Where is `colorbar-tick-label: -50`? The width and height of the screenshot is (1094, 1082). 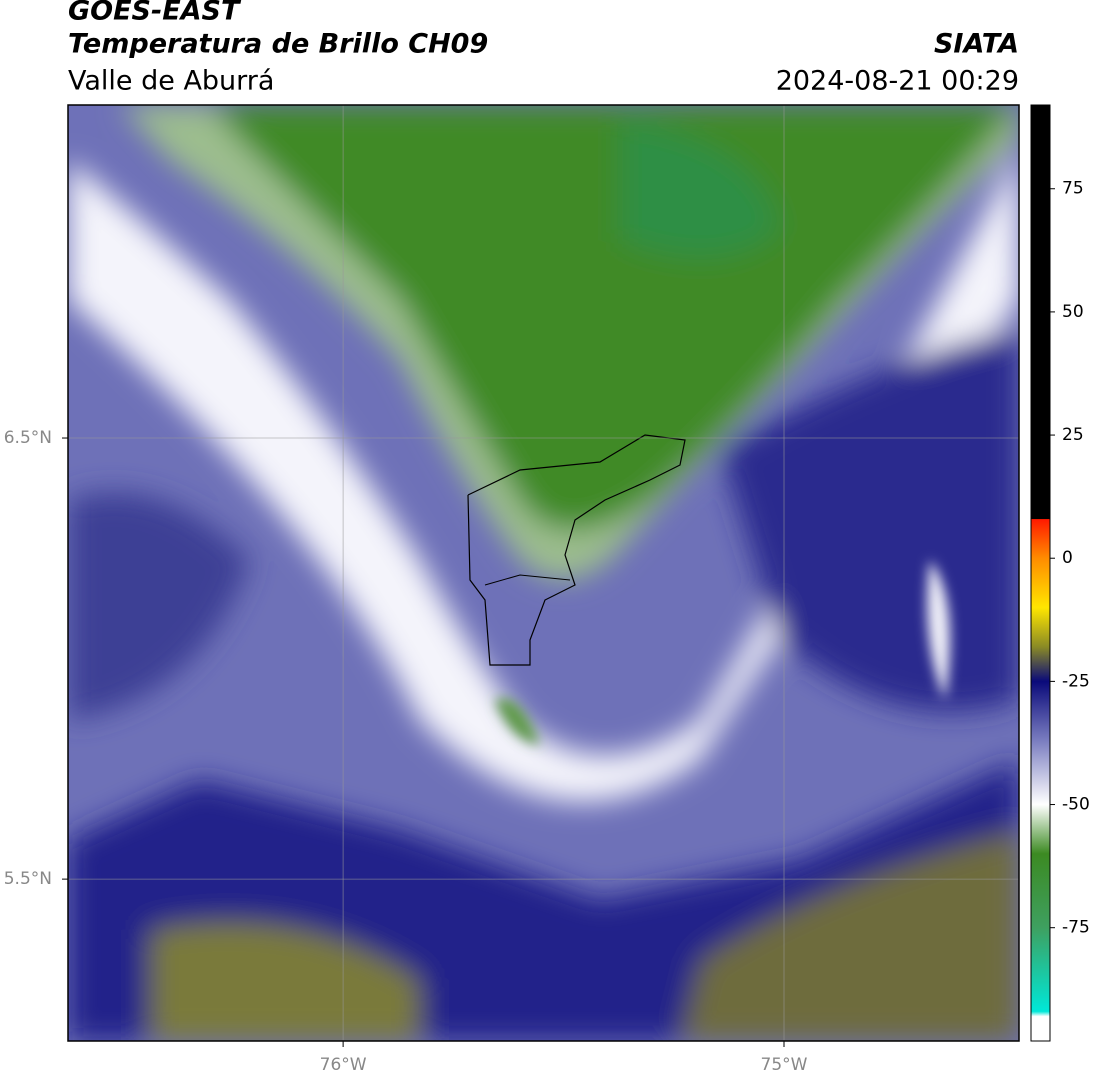
colorbar-tick-label: -50 is located at coordinates (1076, 805).